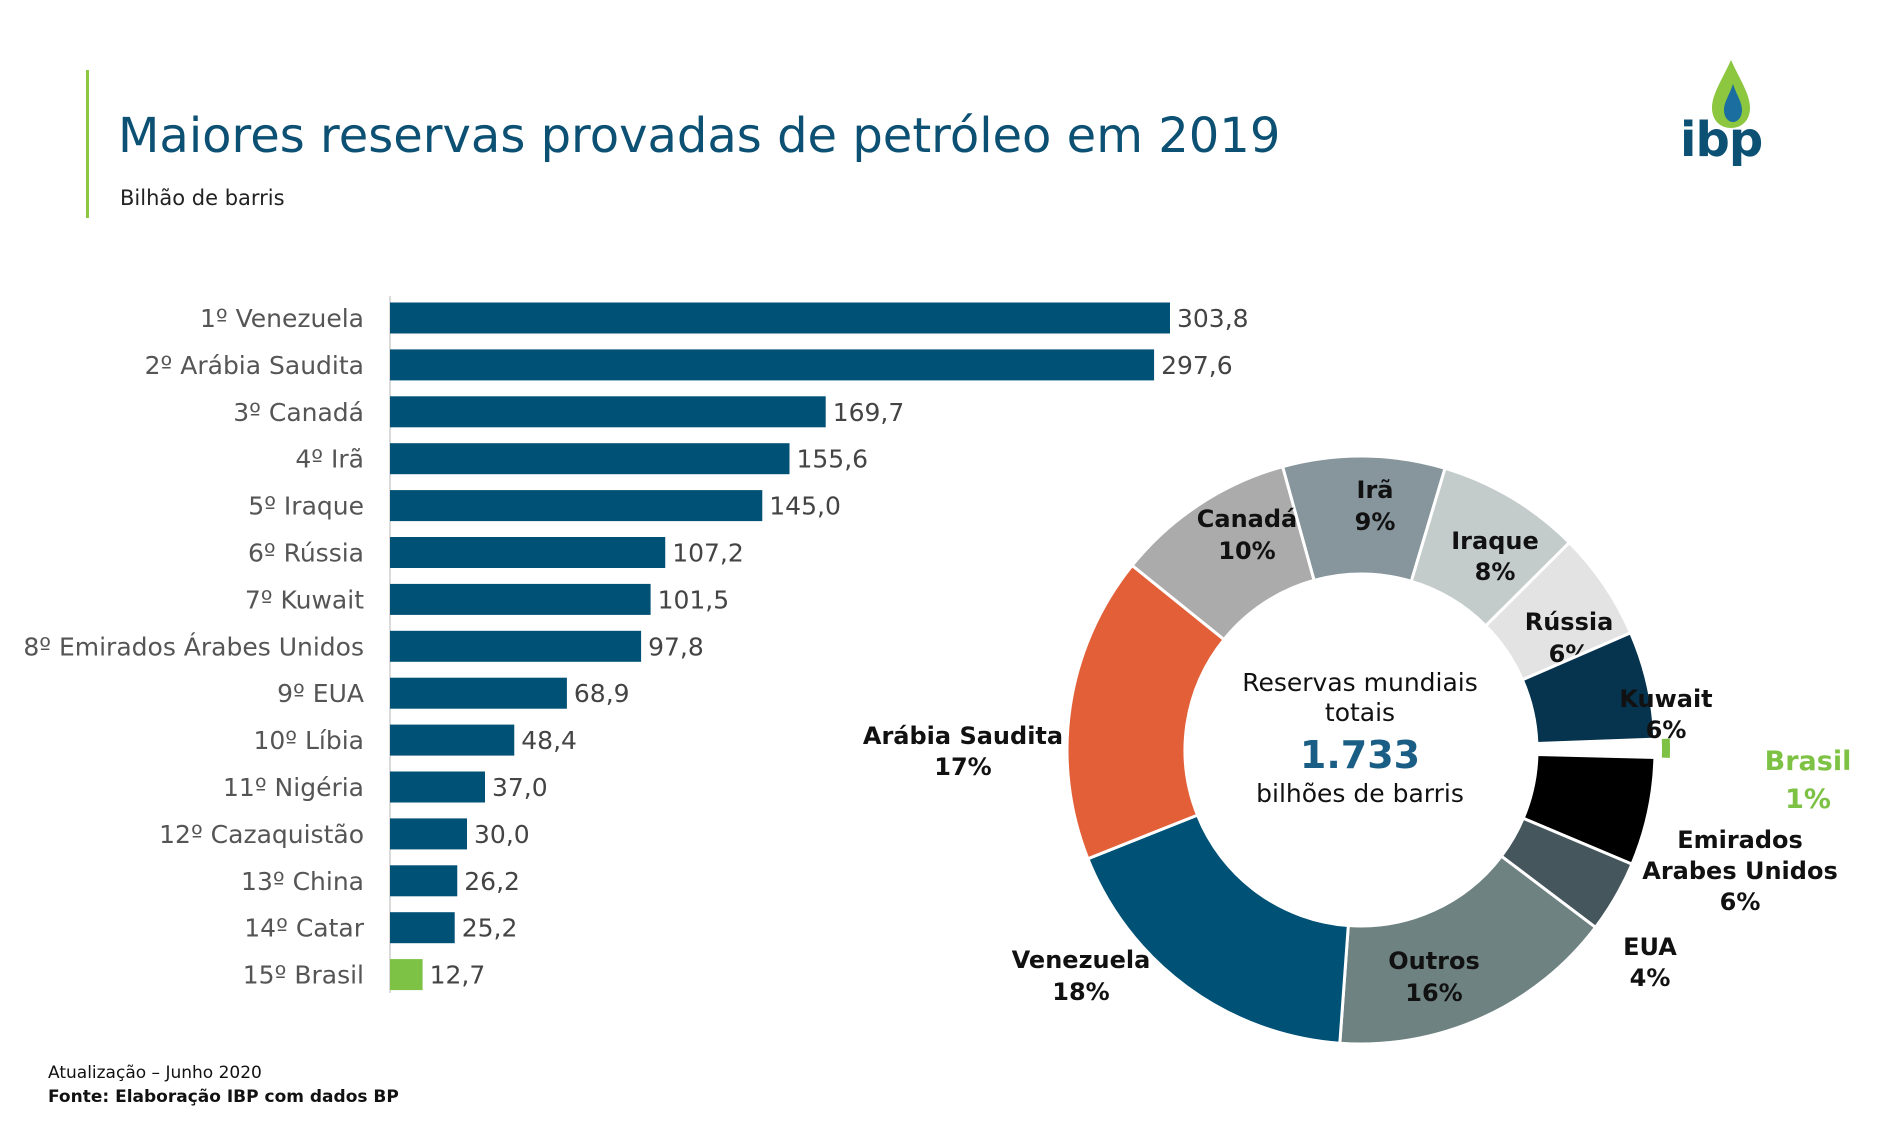  What do you see at coordinates (963, 736) in the screenshot?
I see `donut-slice-label: Arábia Saudita` at bounding box center [963, 736].